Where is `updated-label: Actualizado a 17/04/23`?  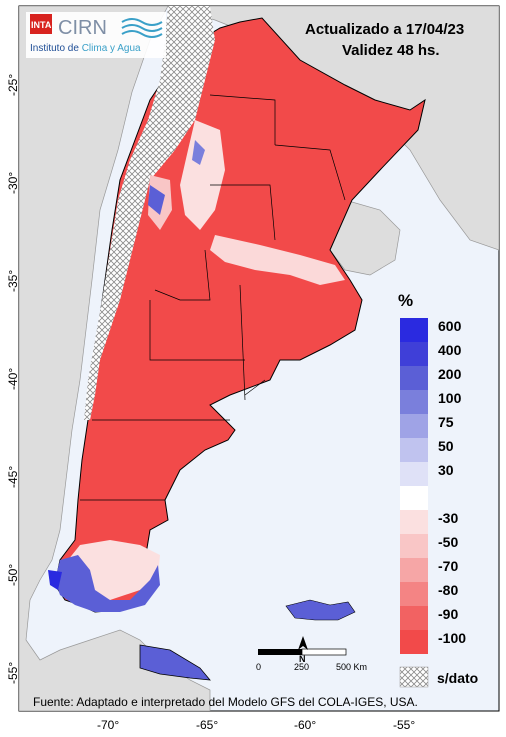 updated-label: Actualizado a 17/04/23 is located at coordinates (384, 29).